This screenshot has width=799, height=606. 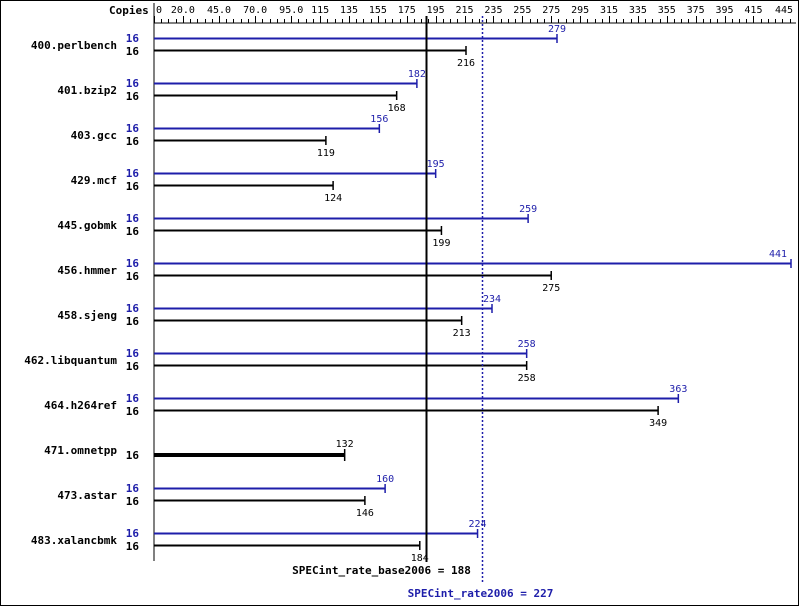 What do you see at coordinates (333, 198) in the screenshot?
I see `base-value: 124` at bounding box center [333, 198].